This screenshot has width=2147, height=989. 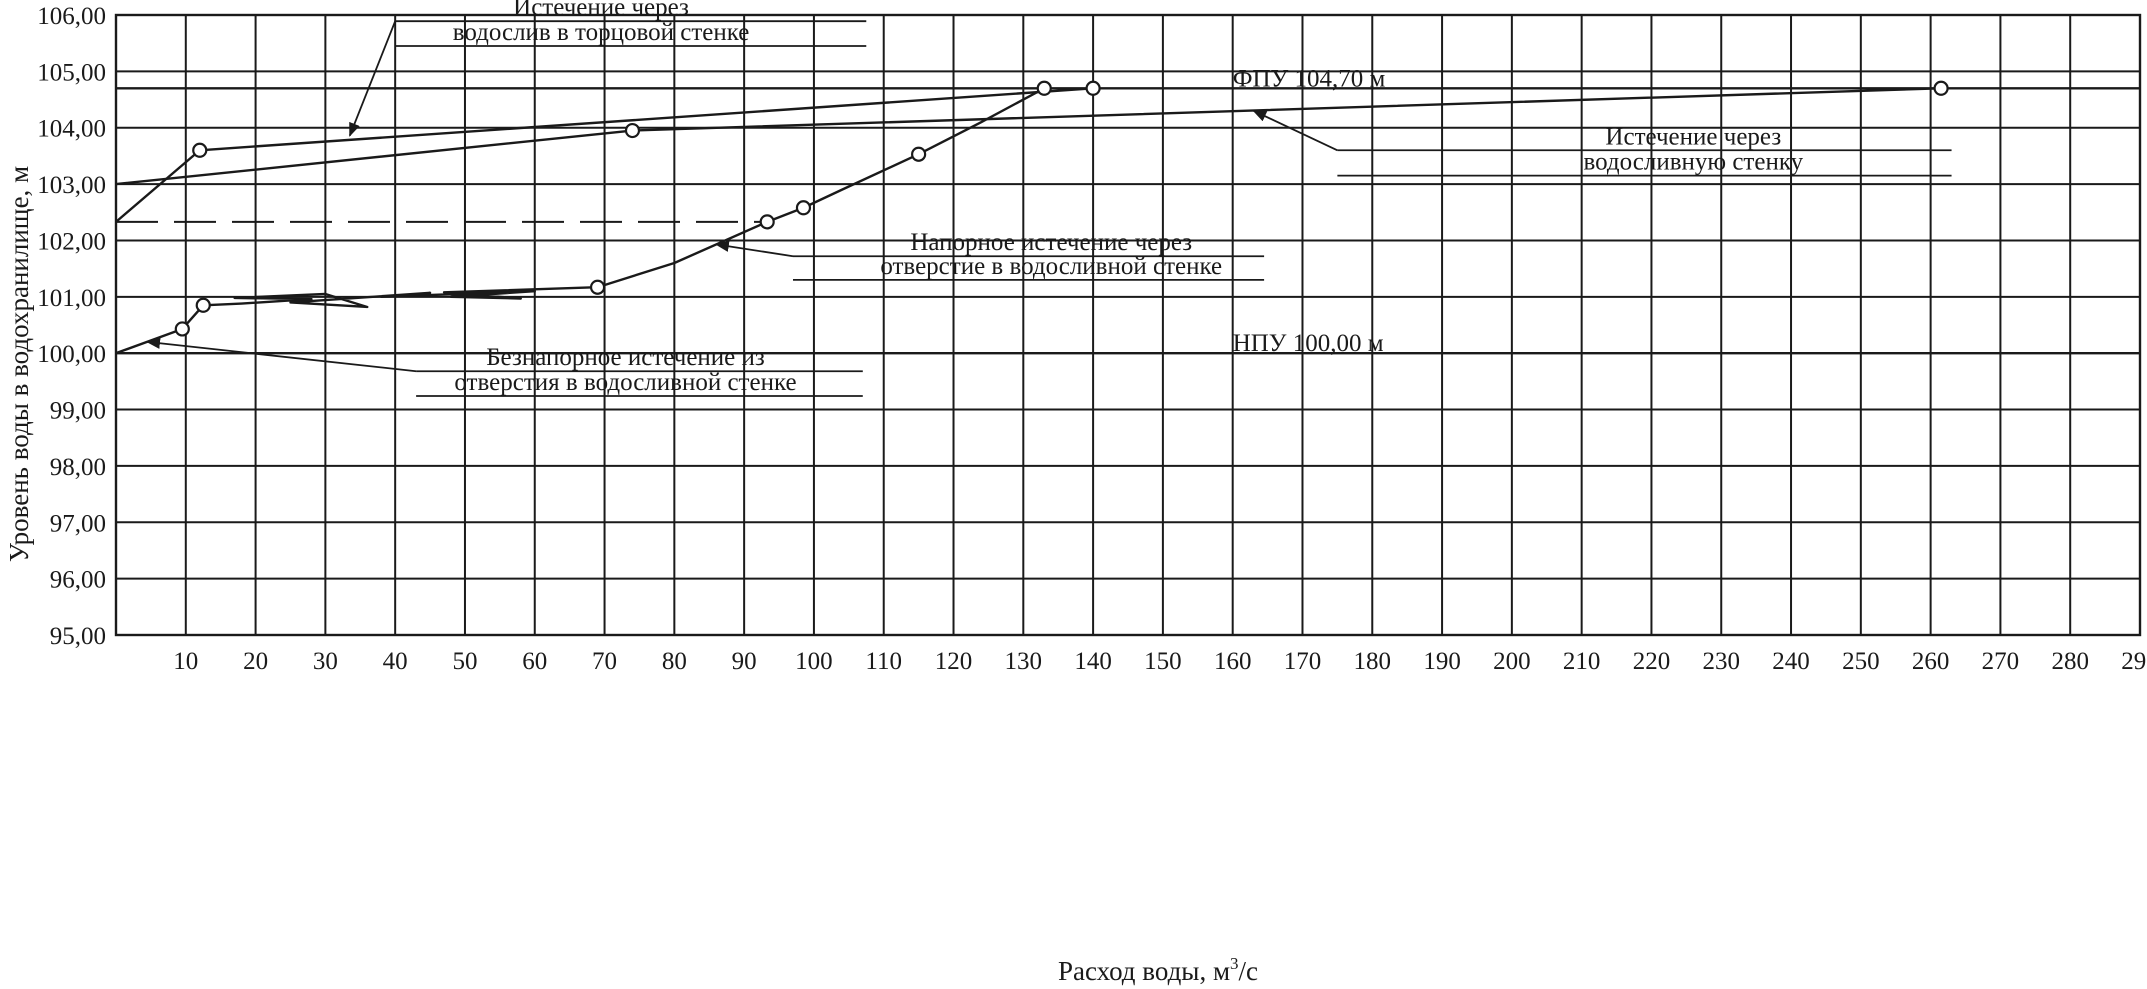 I want to click on annot-napornoe-leader, so click(x=754, y=249).